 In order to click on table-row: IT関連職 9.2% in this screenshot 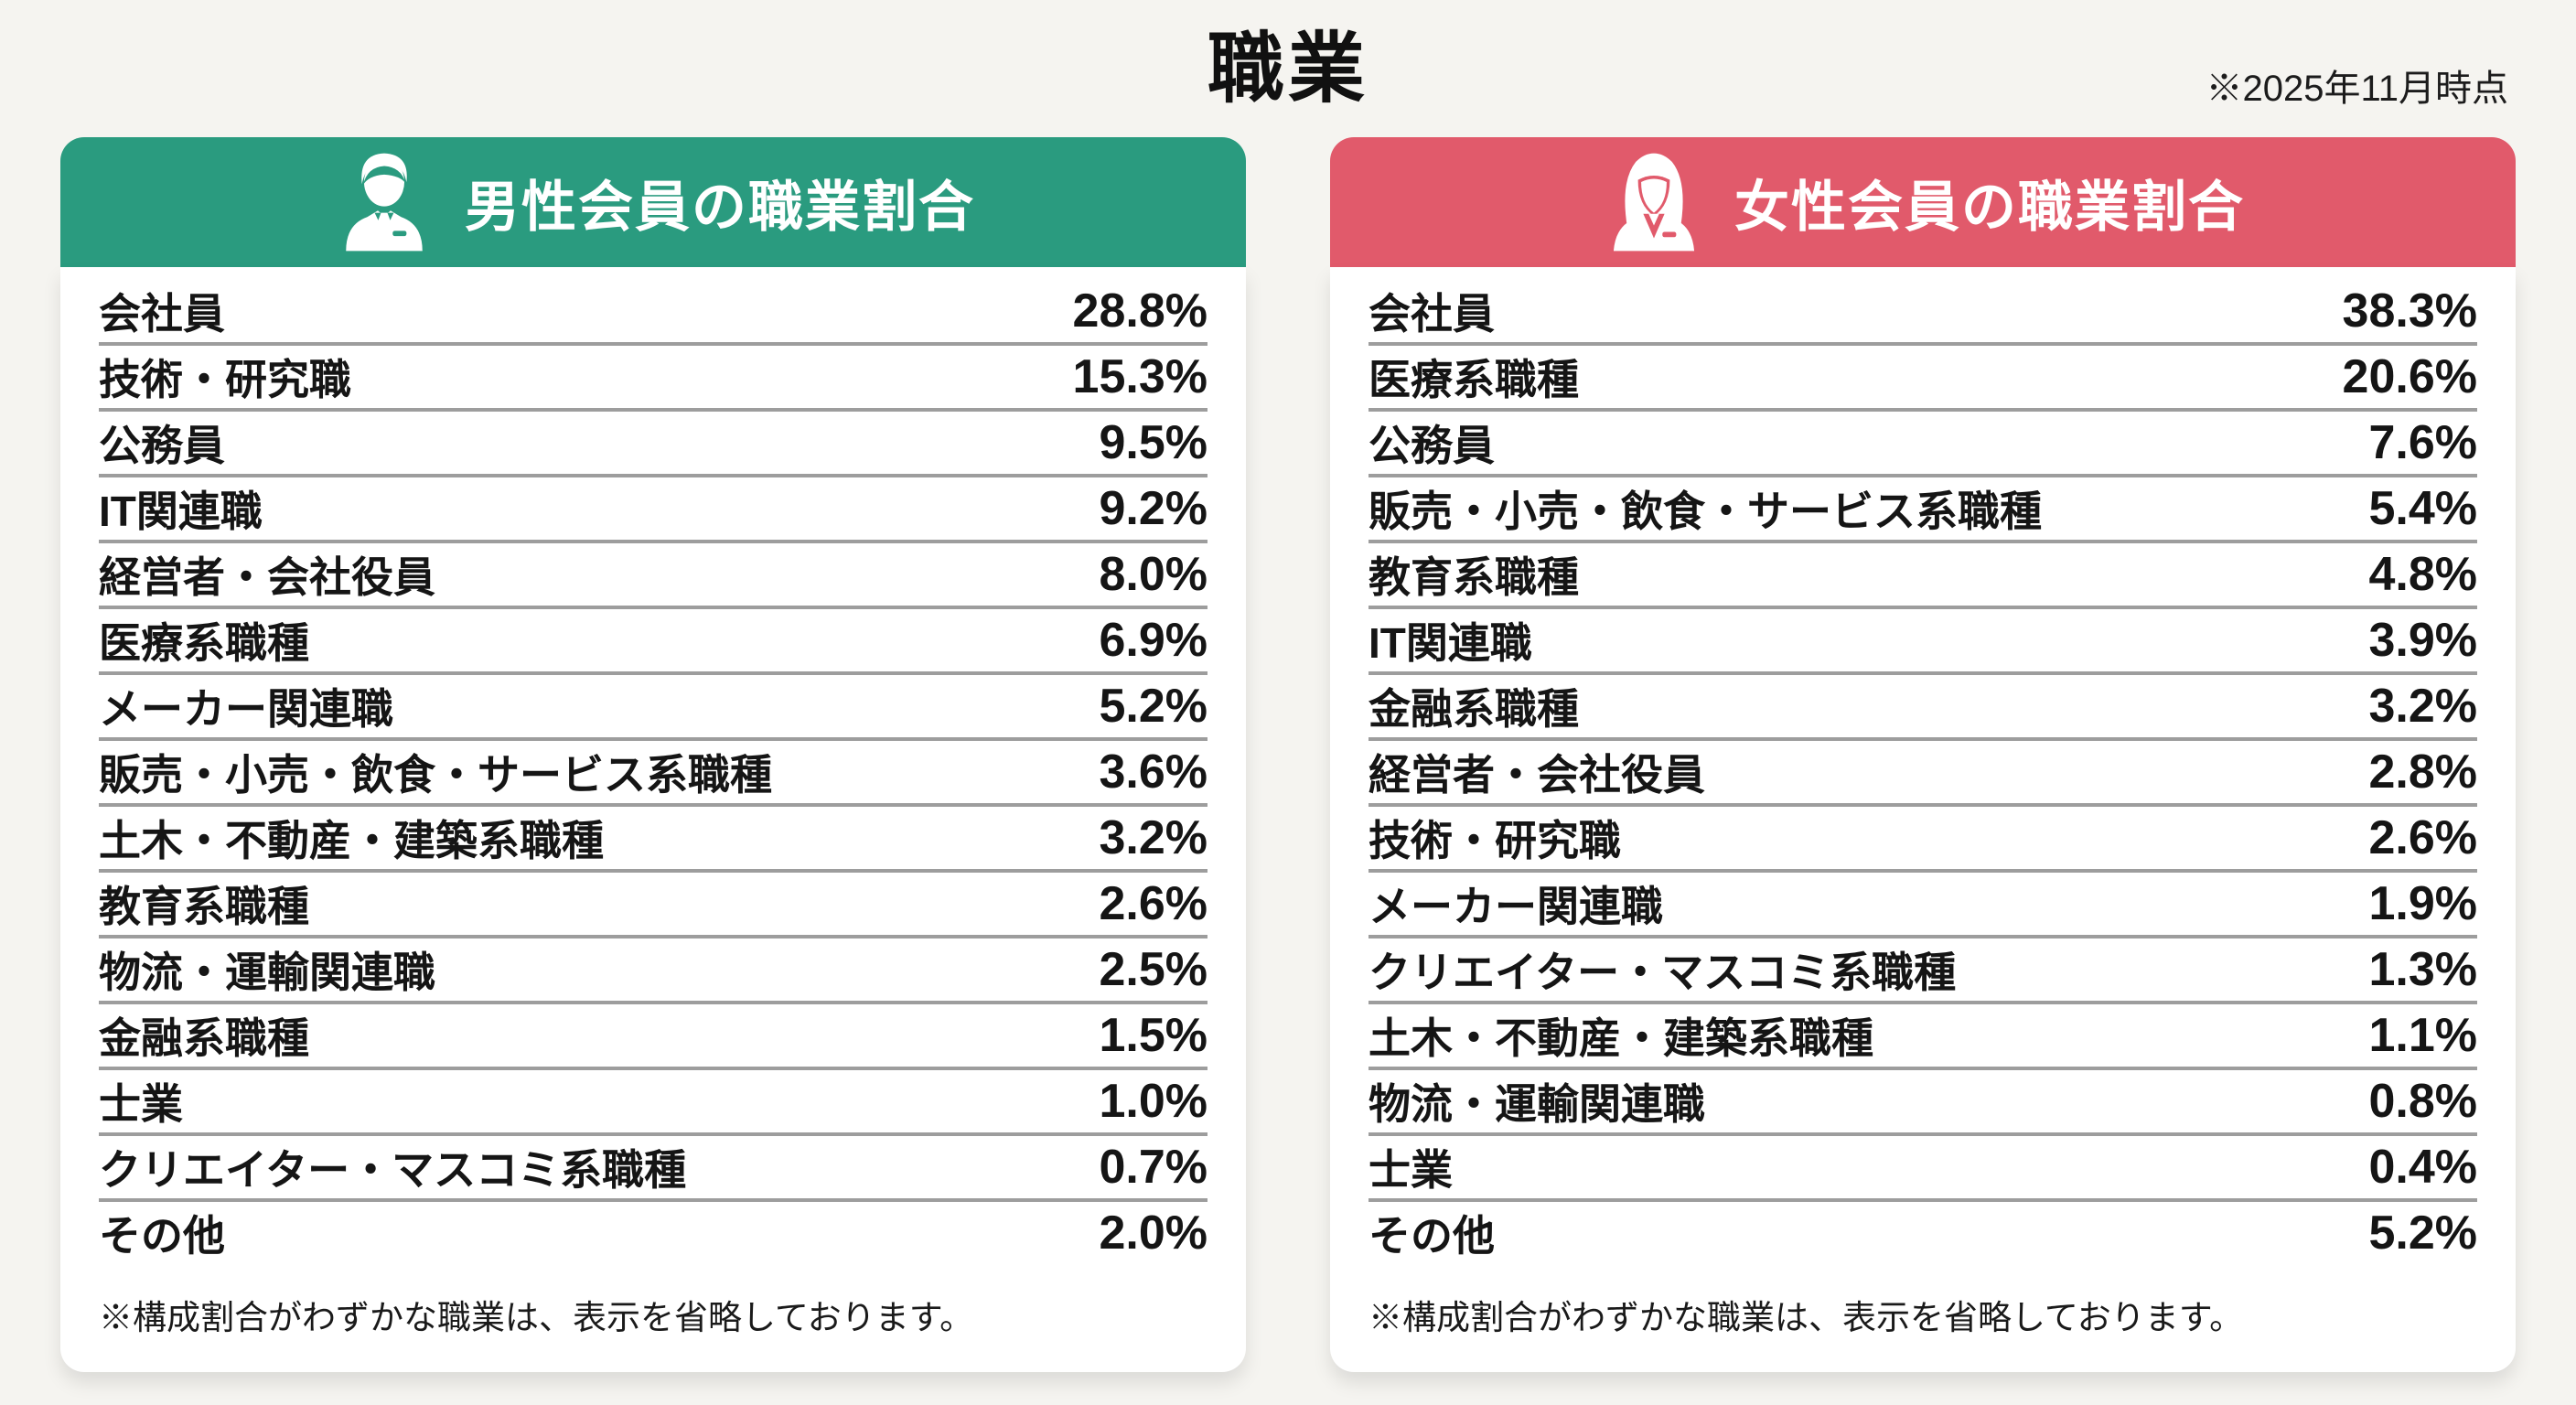, I will do `click(654, 507)`.